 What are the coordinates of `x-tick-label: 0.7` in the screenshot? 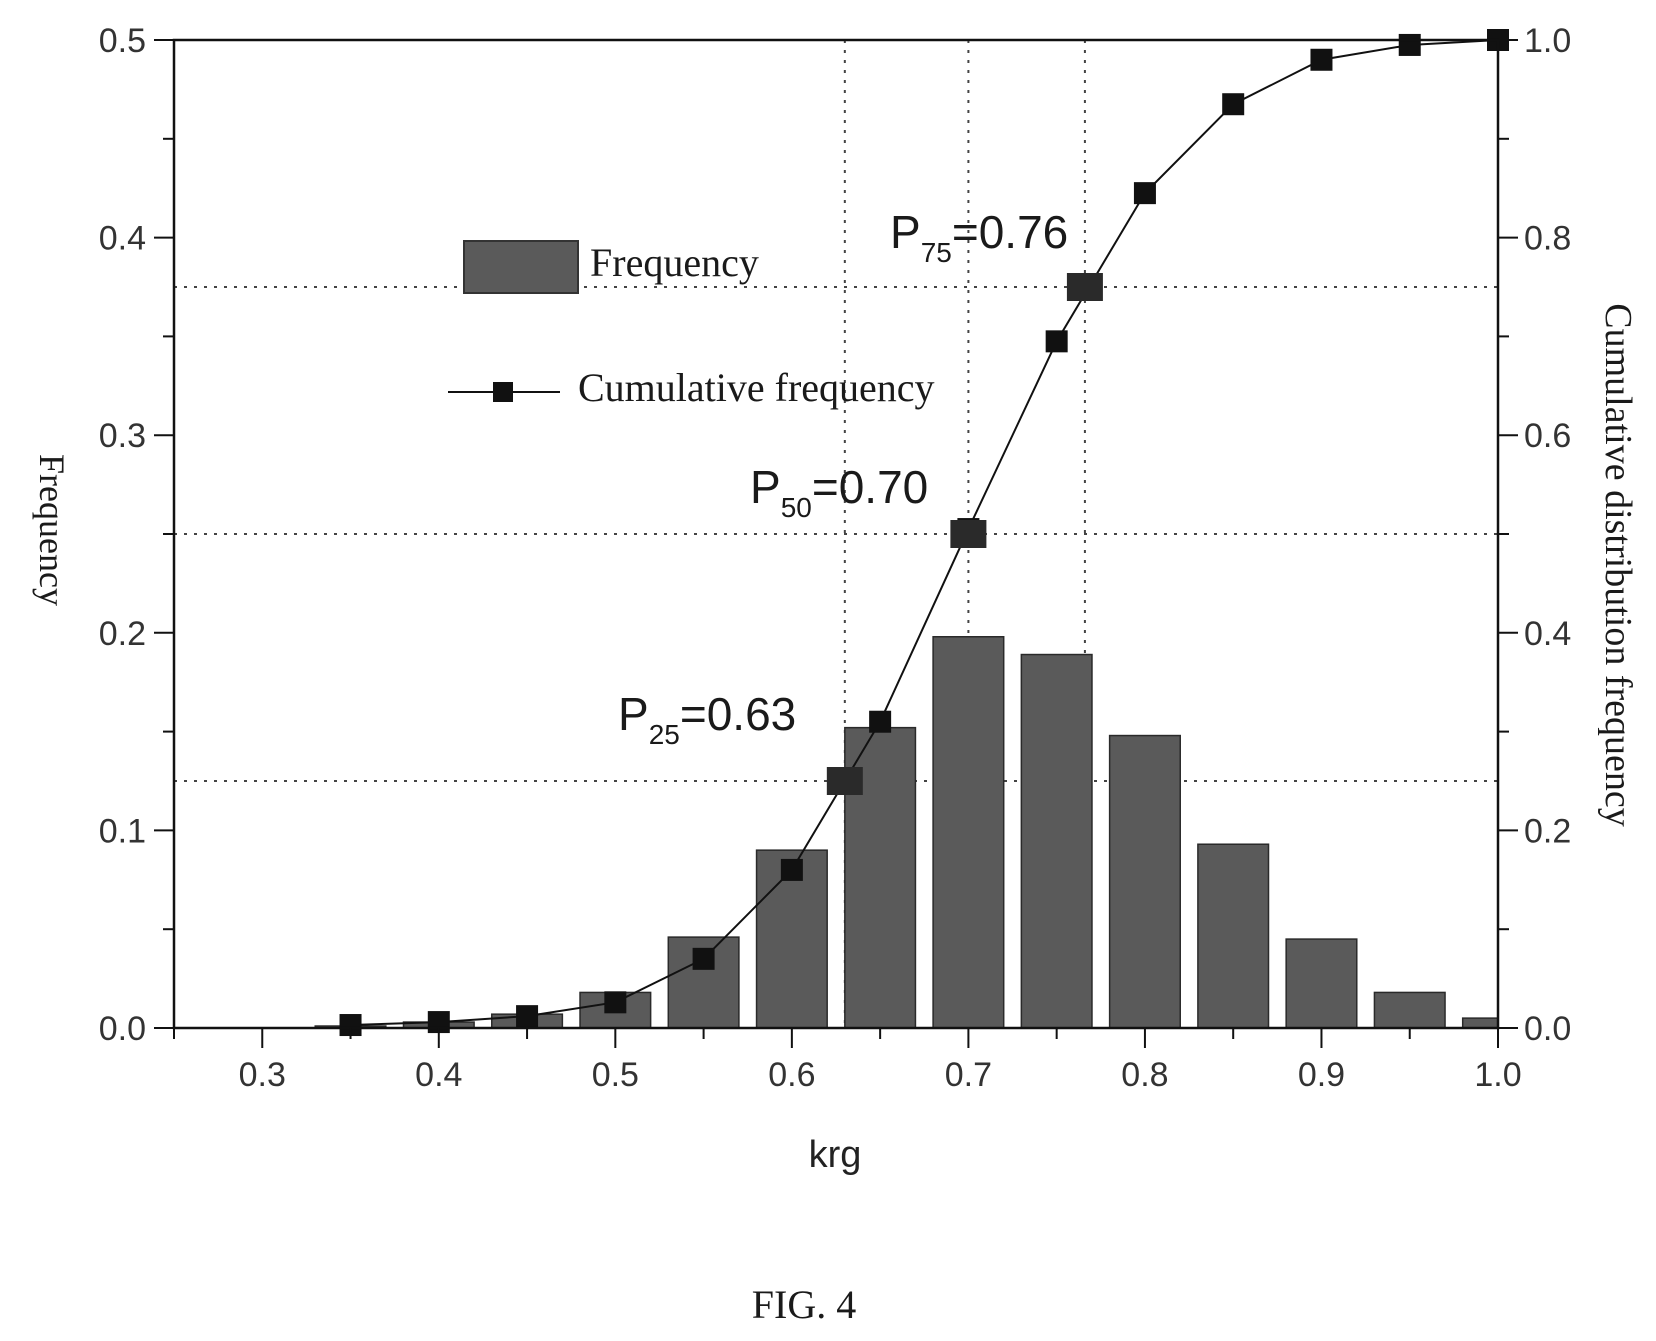 It's located at (968, 1075).